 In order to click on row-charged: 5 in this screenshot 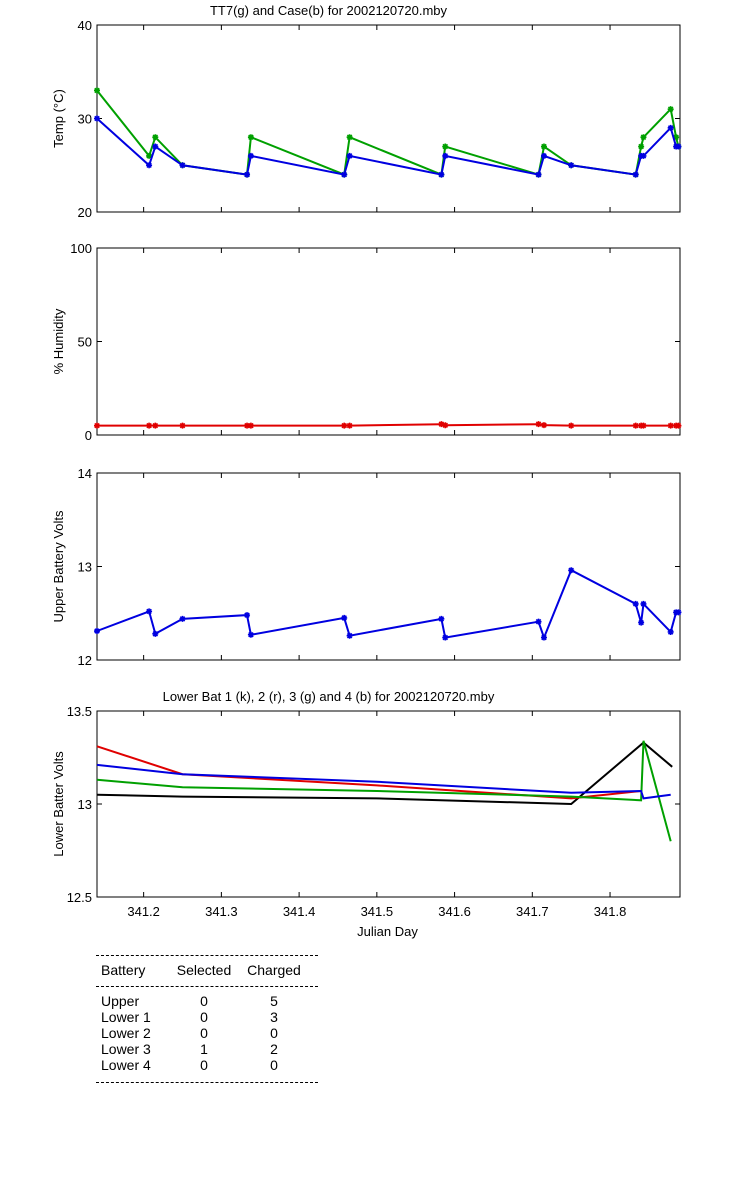, I will do `click(274, 1001)`.